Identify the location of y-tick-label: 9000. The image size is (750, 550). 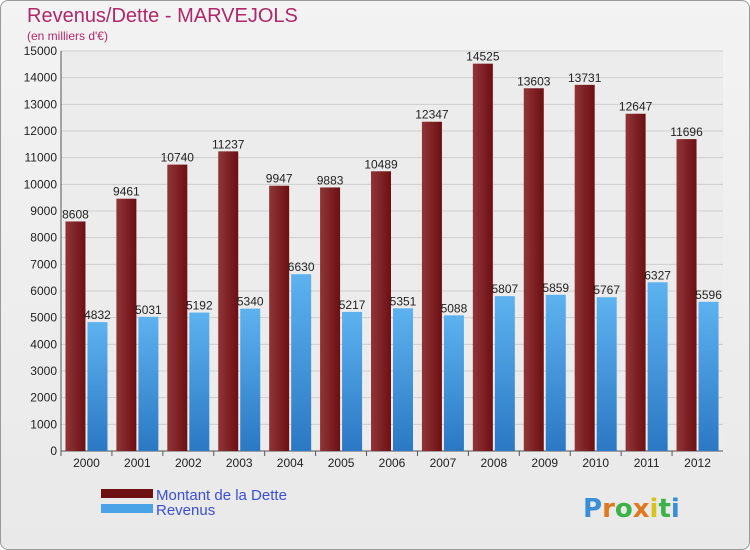
(43, 211).